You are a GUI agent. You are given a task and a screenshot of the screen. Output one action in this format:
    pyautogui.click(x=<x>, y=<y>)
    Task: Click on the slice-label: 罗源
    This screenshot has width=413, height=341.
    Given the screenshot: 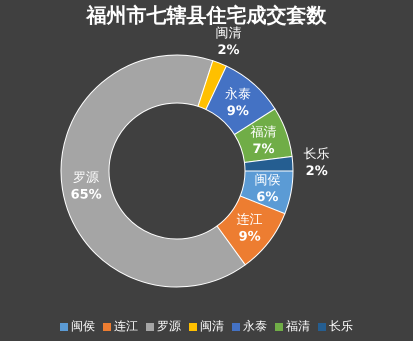 What is the action you would take?
    pyautogui.click(x=86, y=178)
    